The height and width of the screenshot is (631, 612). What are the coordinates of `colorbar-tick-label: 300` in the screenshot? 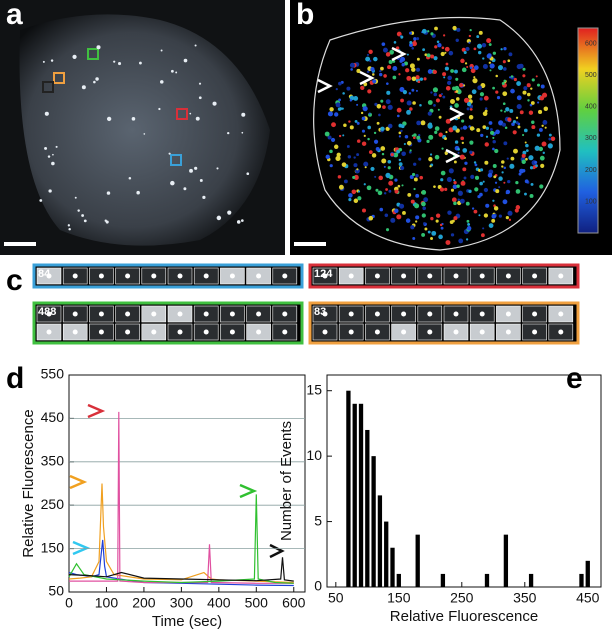 It's located at (591, 138).